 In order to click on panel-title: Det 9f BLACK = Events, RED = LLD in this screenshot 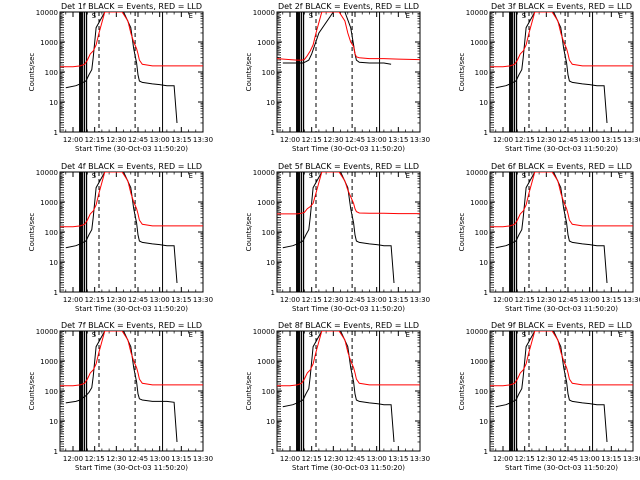, I will do `click(561, 325)`.